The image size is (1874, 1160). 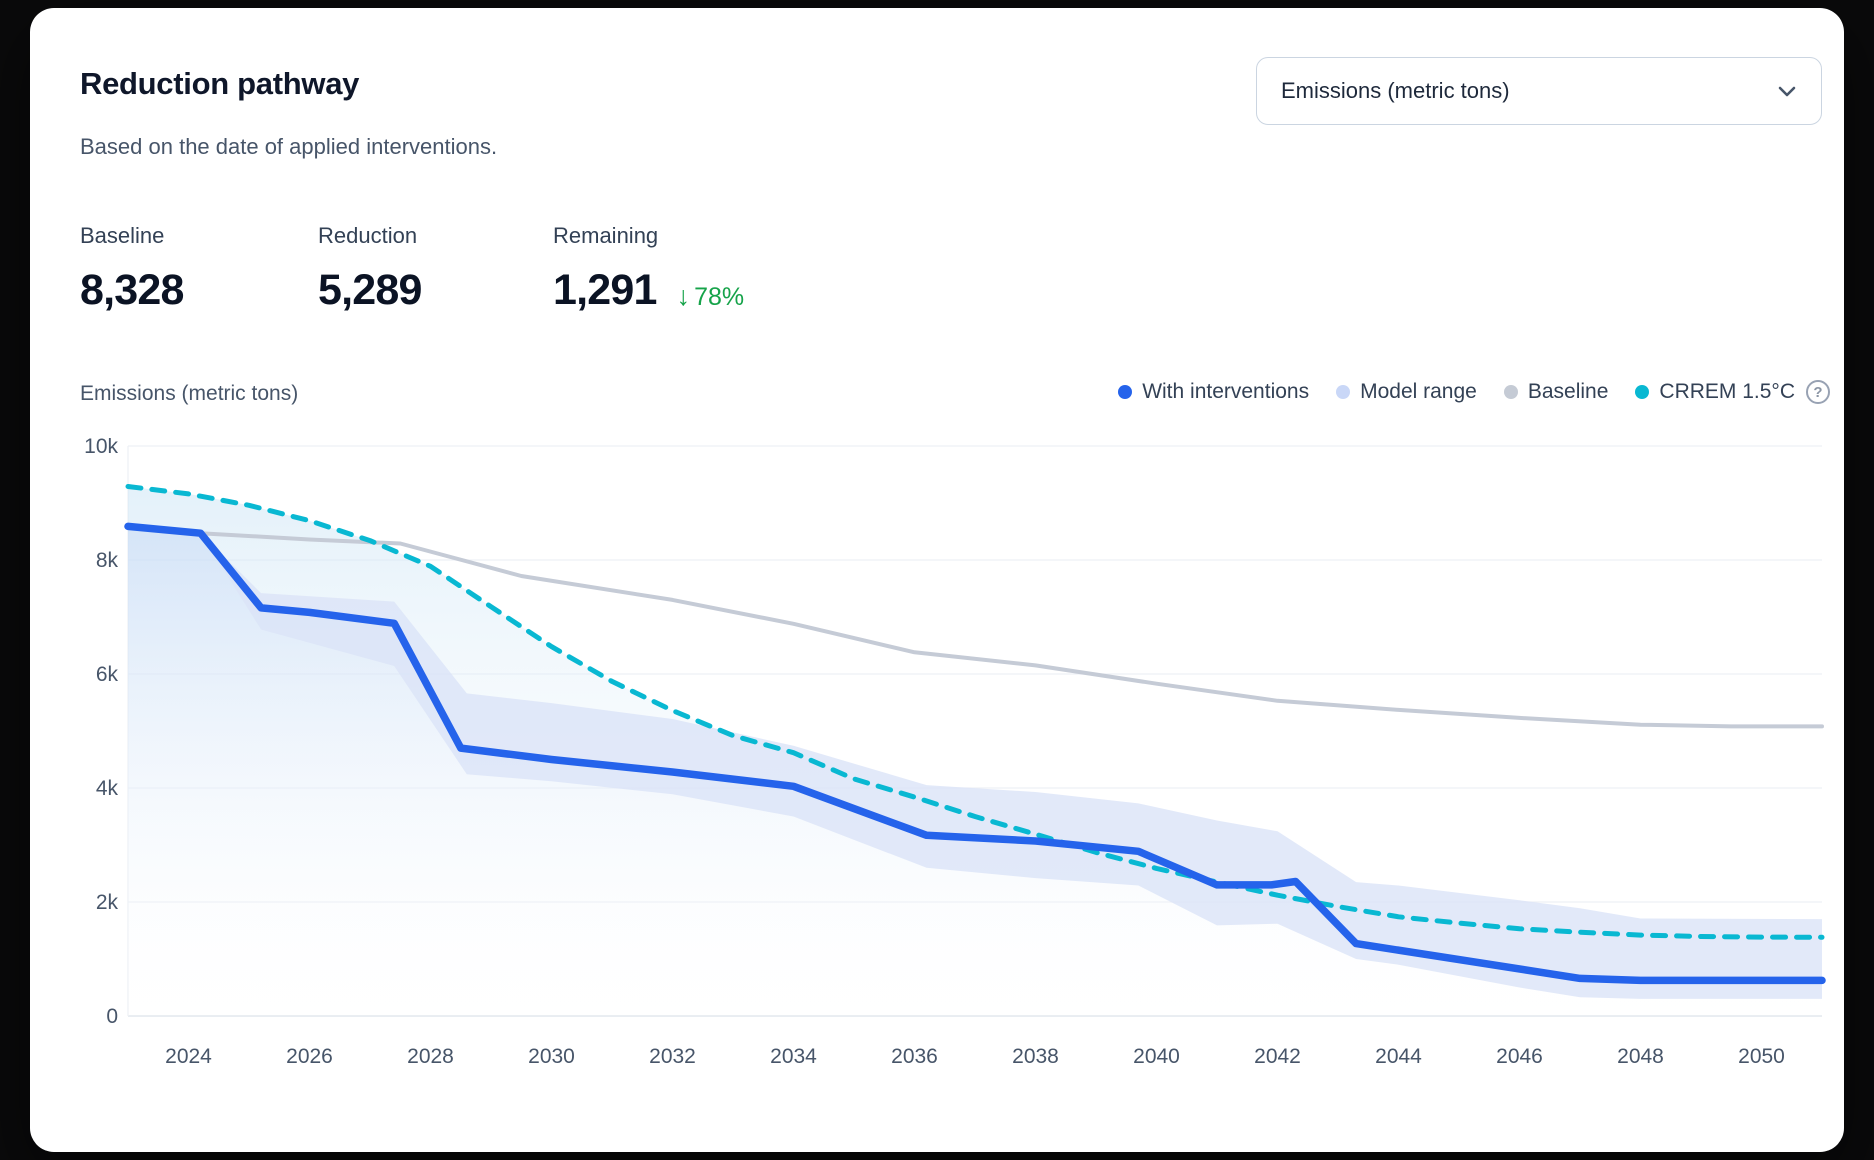 I want to click on svg-text: 0, so click(x=112, y=1016).